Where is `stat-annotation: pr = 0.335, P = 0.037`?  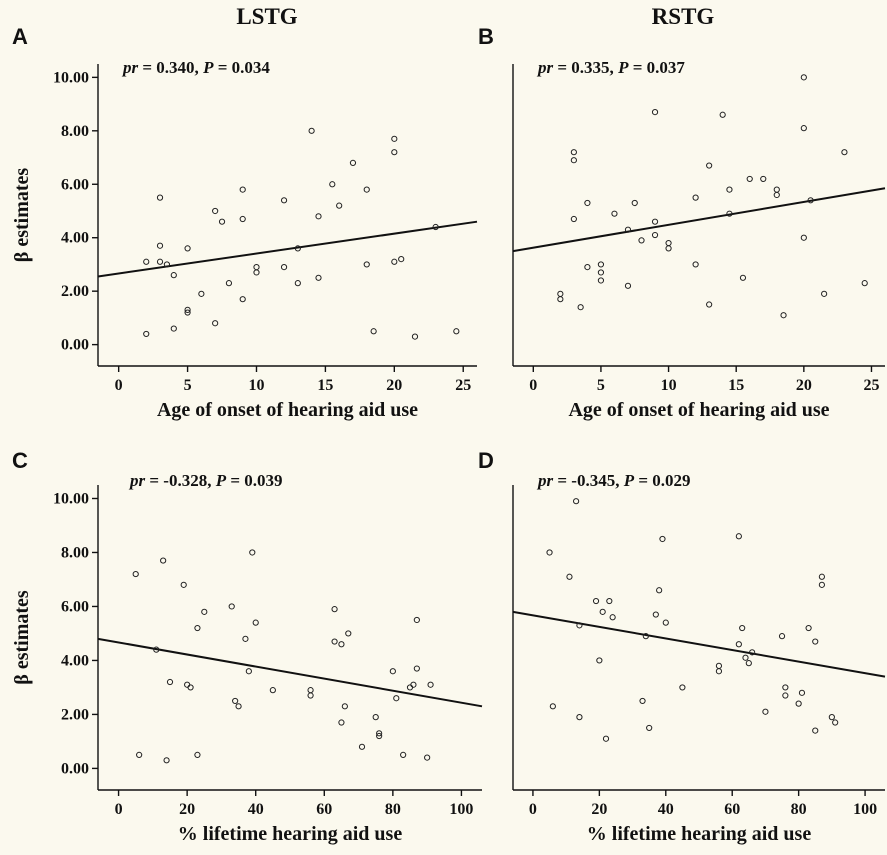
stat-annotation: pr = 0.335, P = 0.037 is located at coordinates (610, 67).